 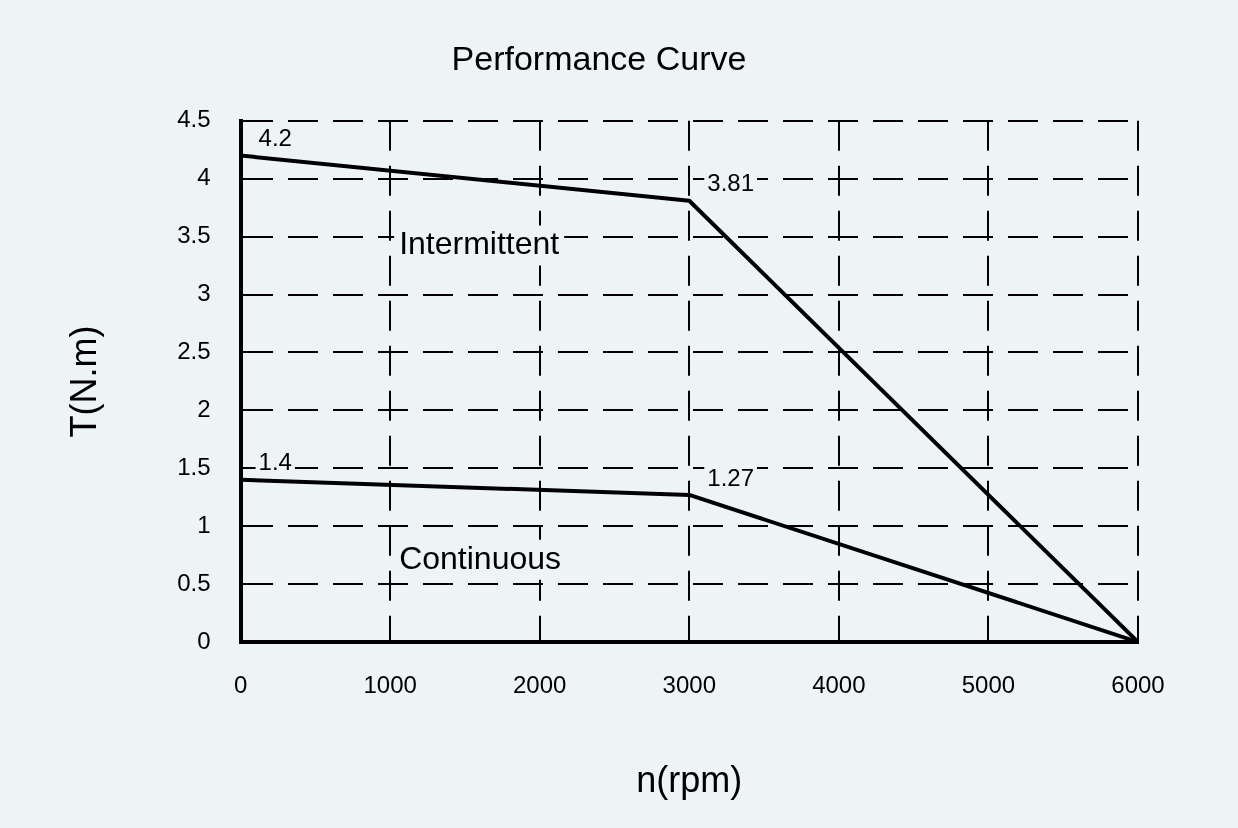 What do you see at coordinates (479, 243) in the screenshot?
I see `series-label: Intermittent` at bounding box center [479, 243].